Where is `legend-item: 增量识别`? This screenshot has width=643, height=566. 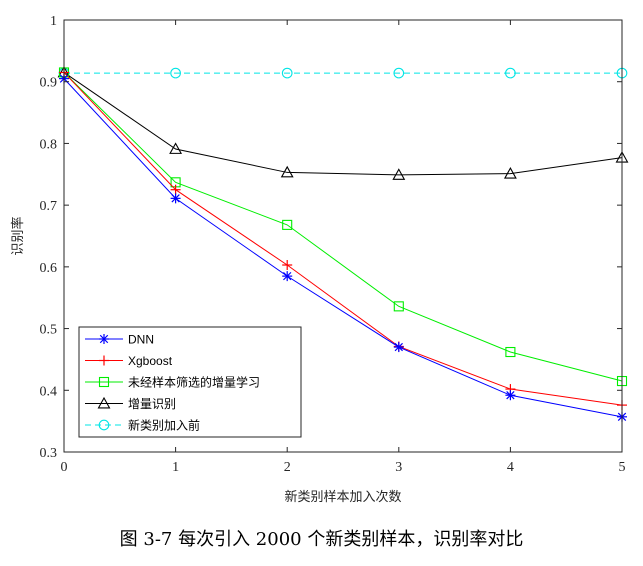 legend-item: 增量识别 is located at coordinates (130, 403).